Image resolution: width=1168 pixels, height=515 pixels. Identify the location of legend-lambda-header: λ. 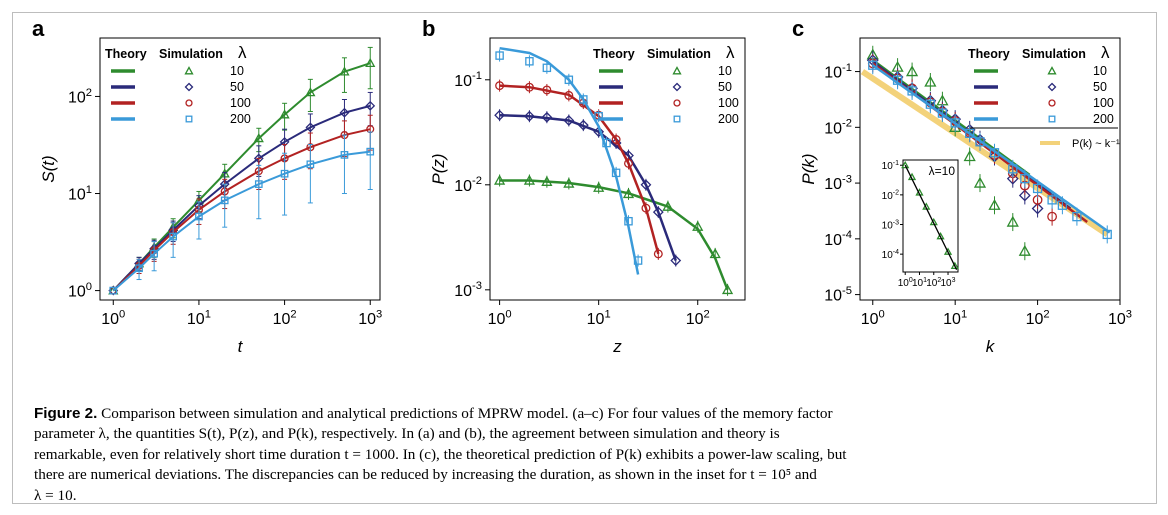
(730, 52).